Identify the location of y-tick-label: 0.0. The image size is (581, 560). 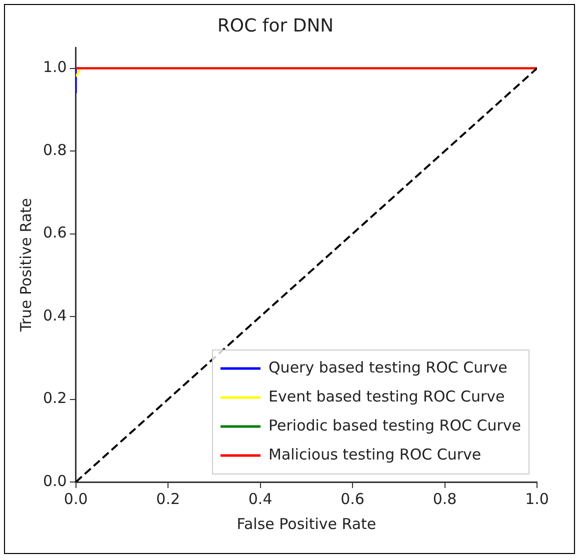
(54, 481).